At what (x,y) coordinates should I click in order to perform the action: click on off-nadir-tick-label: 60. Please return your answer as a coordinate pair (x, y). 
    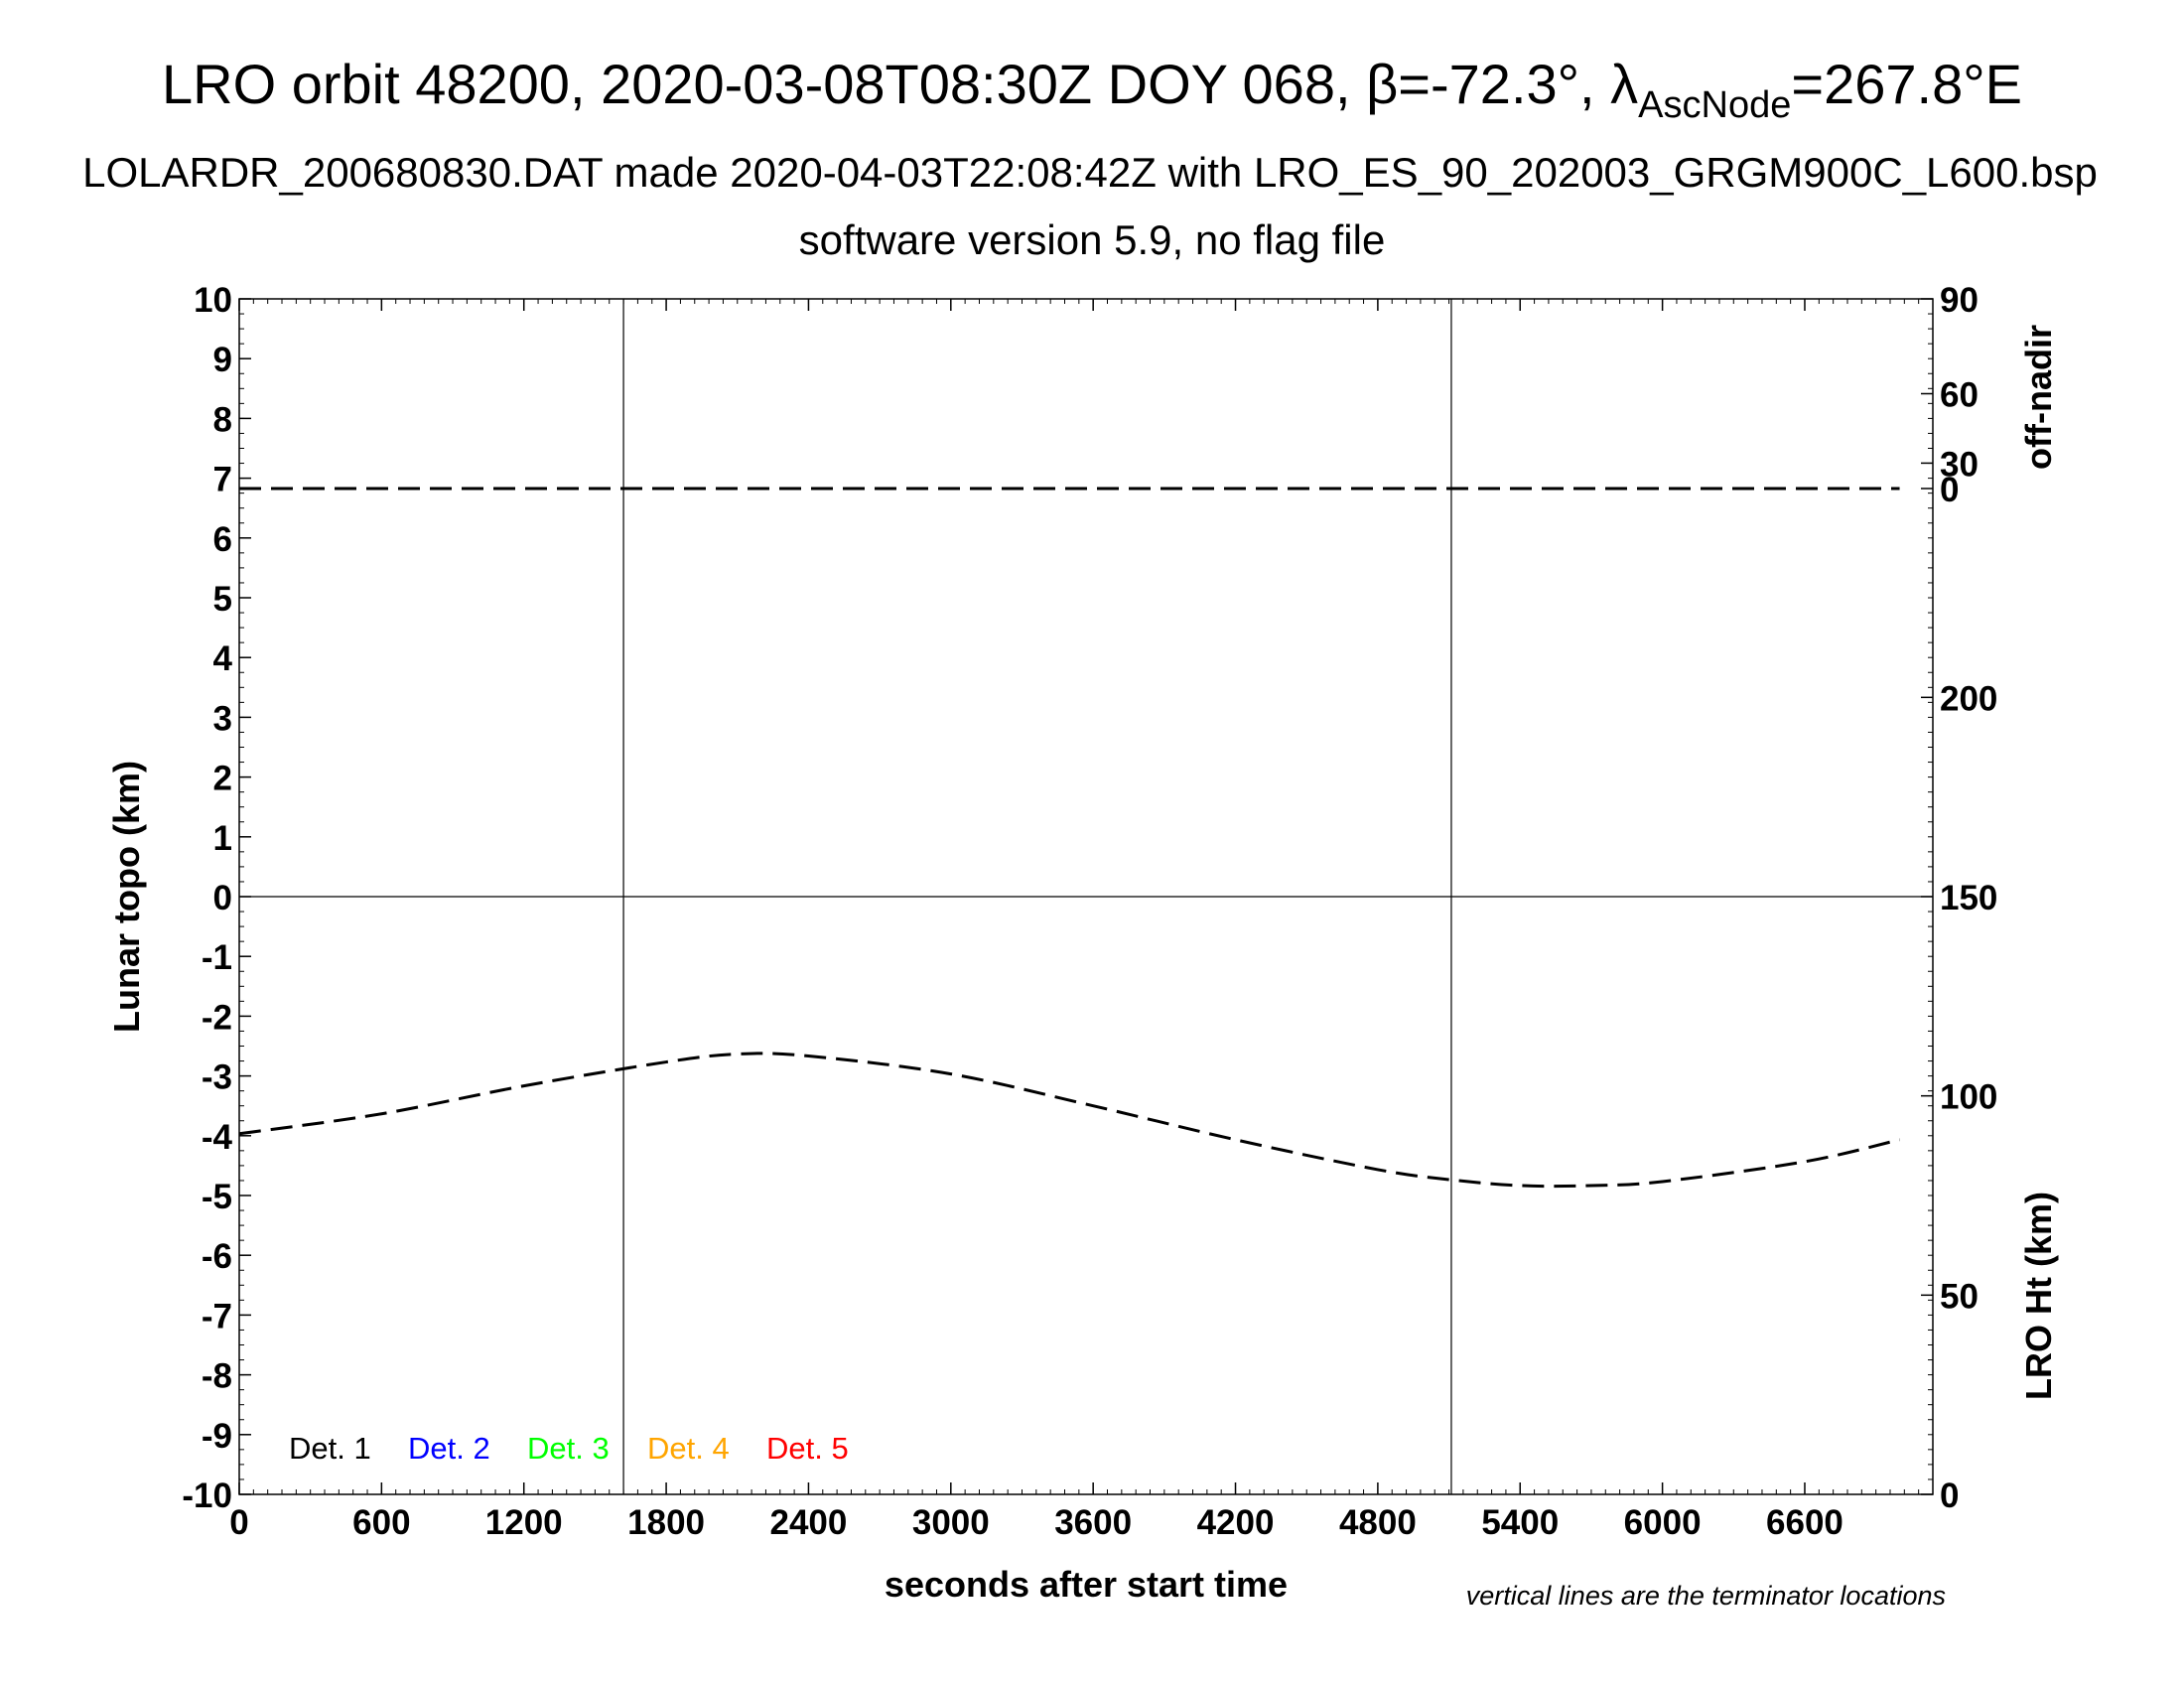
    Looking at the image, I should click on (1959, 395).